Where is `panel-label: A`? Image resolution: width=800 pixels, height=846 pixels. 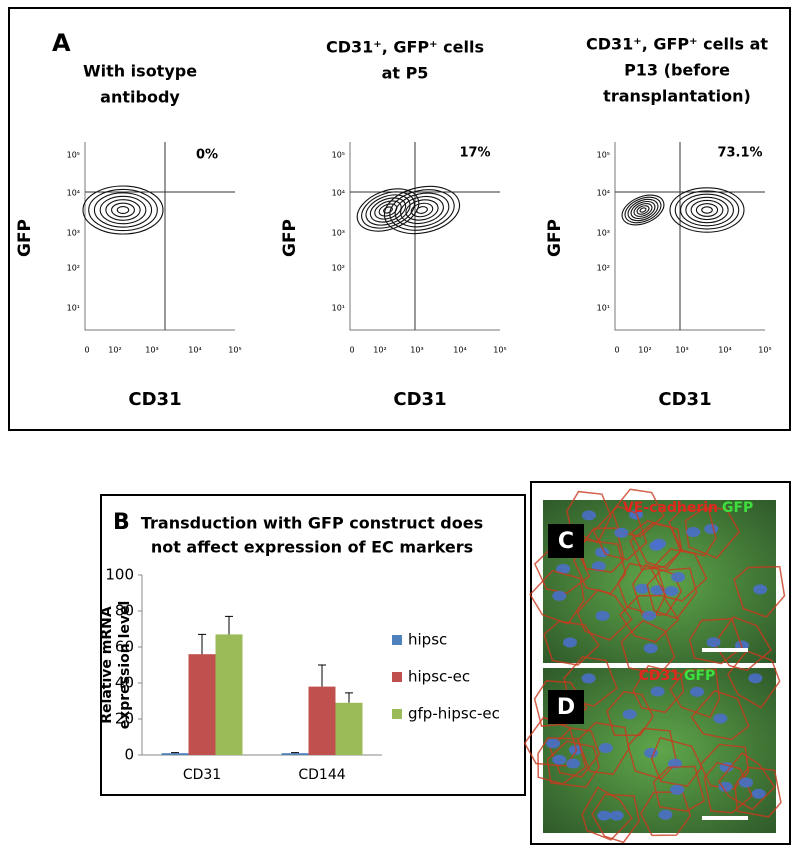 panel-label: A is located at coordinates (61, 43).